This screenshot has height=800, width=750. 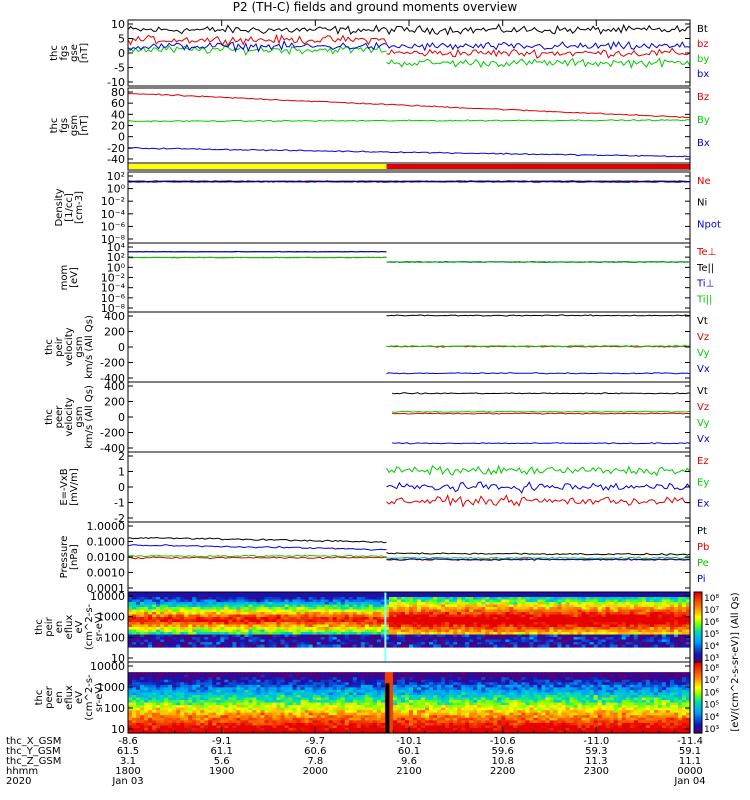 I want to click on x-tick-value: 1800, so click(x=127, y=771).